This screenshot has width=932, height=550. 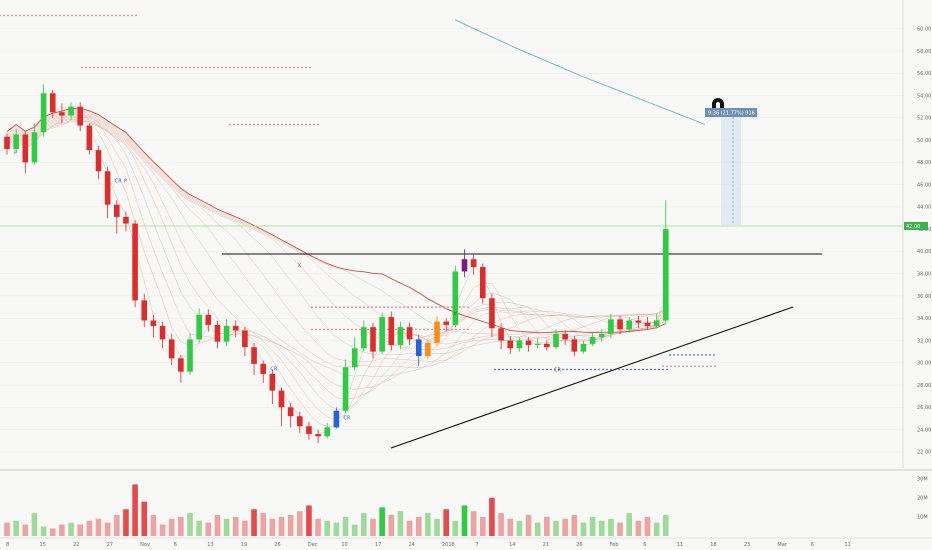 I want to click on price-tick-label: 24.00, so click(x=924, y=430).